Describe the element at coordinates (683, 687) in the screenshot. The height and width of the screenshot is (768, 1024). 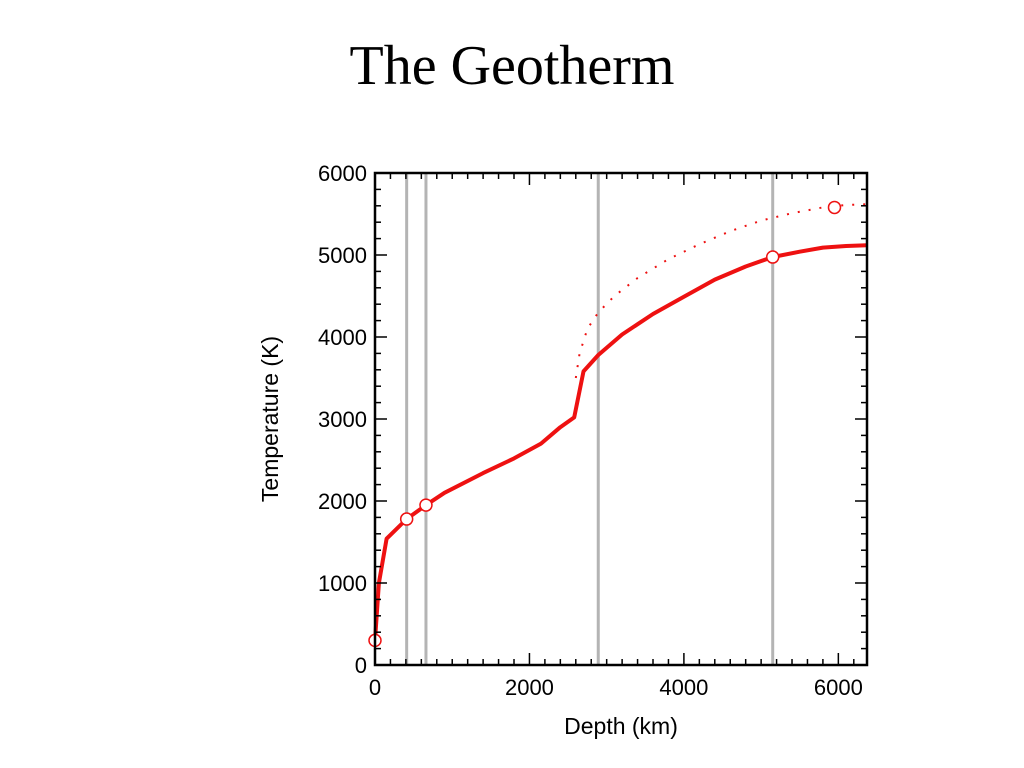
I see `x-tick-label: 4000` at that location.